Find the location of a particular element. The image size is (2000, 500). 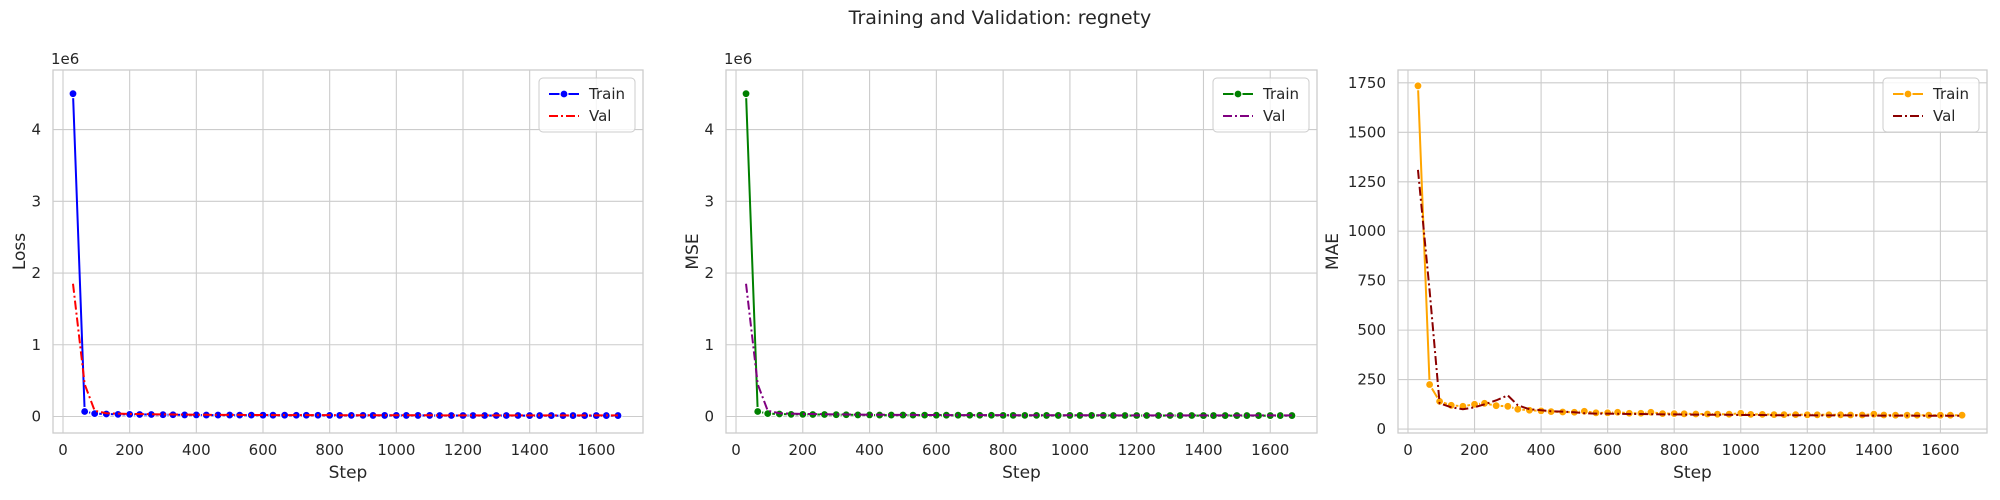

y-axis-label: MSE is located at coordinates (693, 251).